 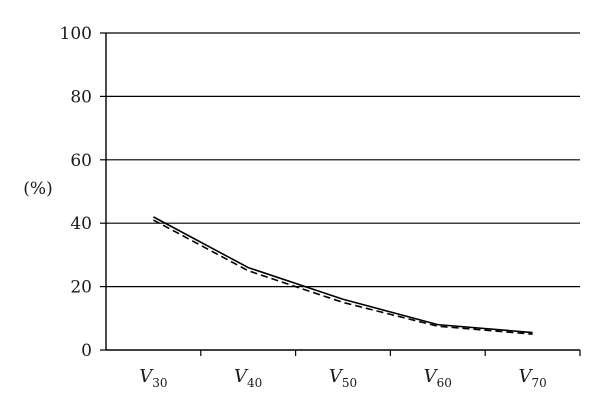 What do you see at coordinates (86, 351) in the screenshot?
I see `y-tick-label: 0` at bounding box center [86, 351].